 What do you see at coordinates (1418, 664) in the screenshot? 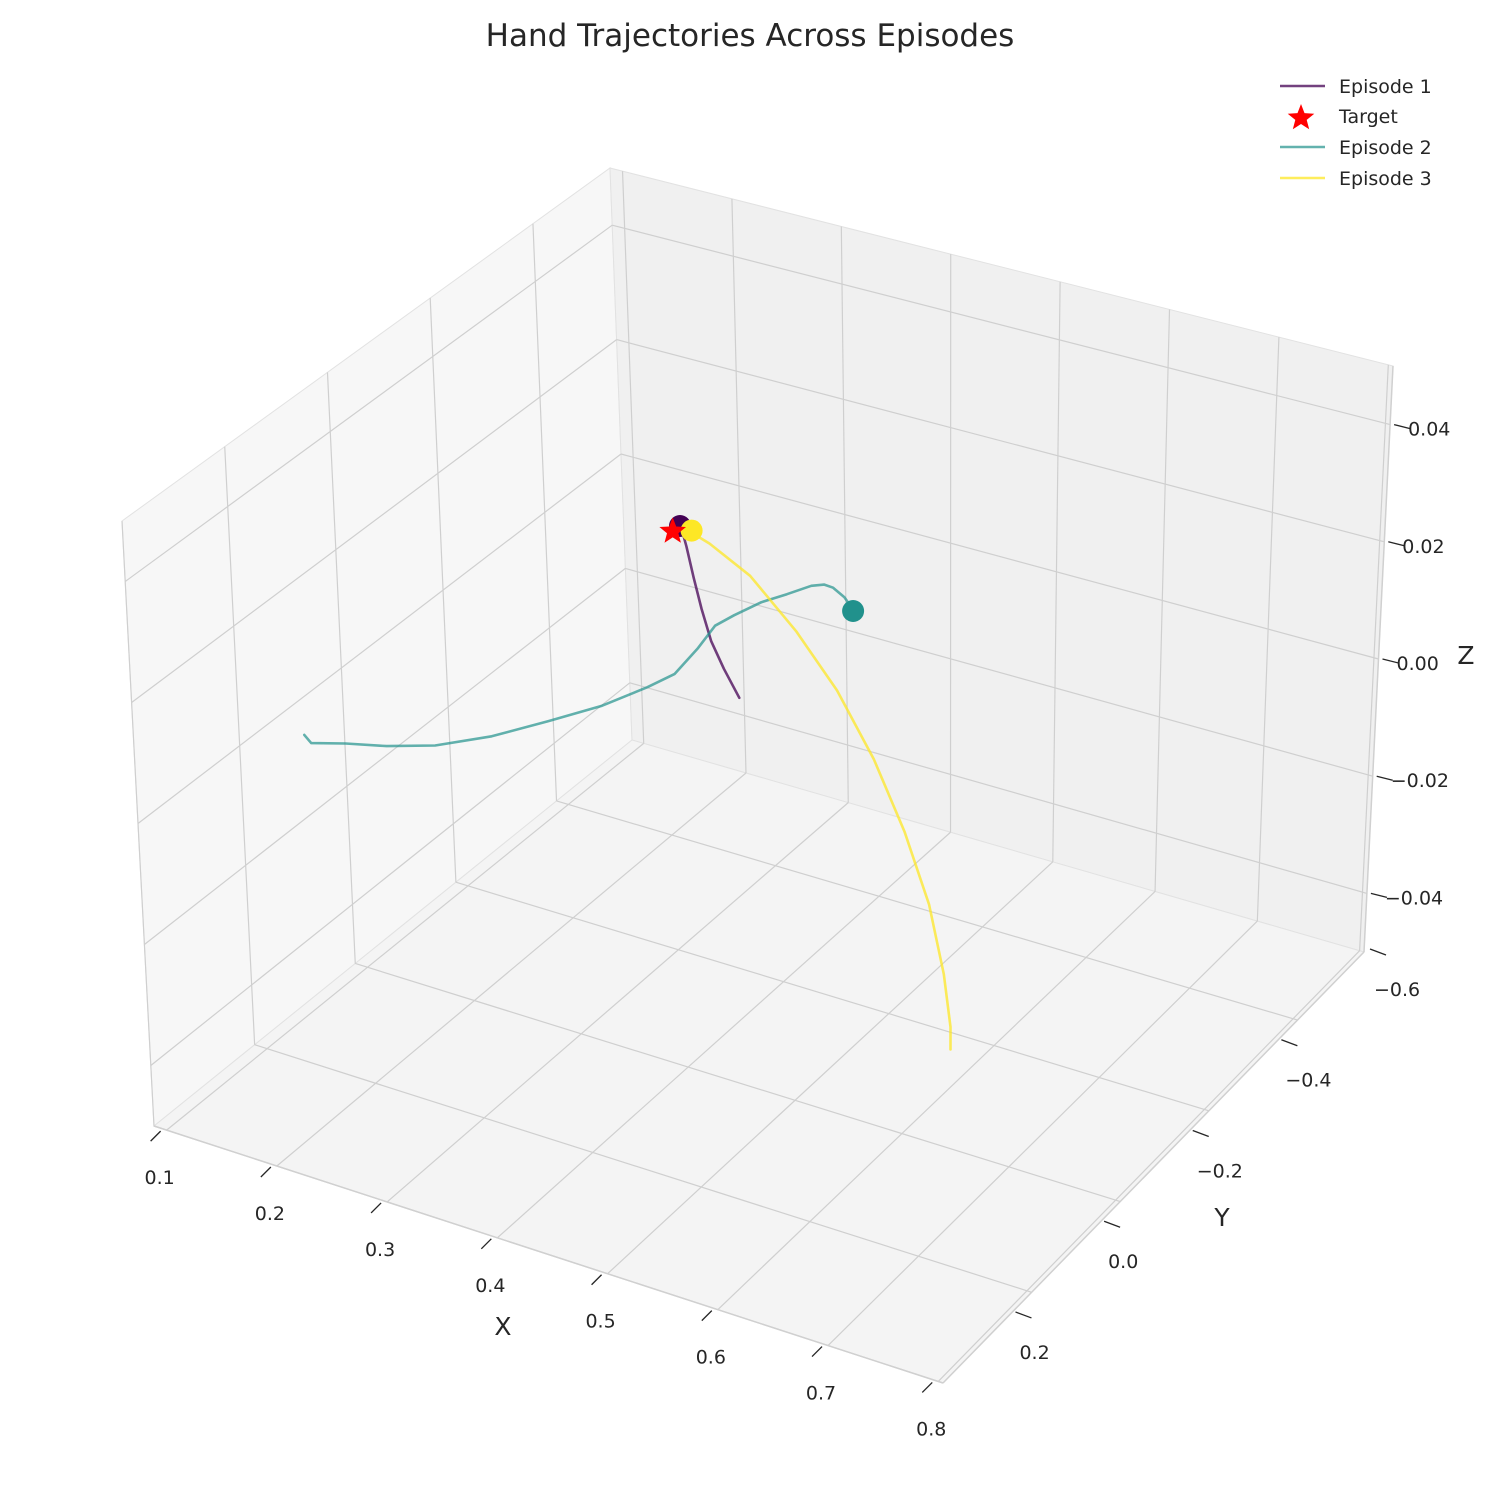
I see `z-tick-label: 0.00` at bounding box center [1418, 664].